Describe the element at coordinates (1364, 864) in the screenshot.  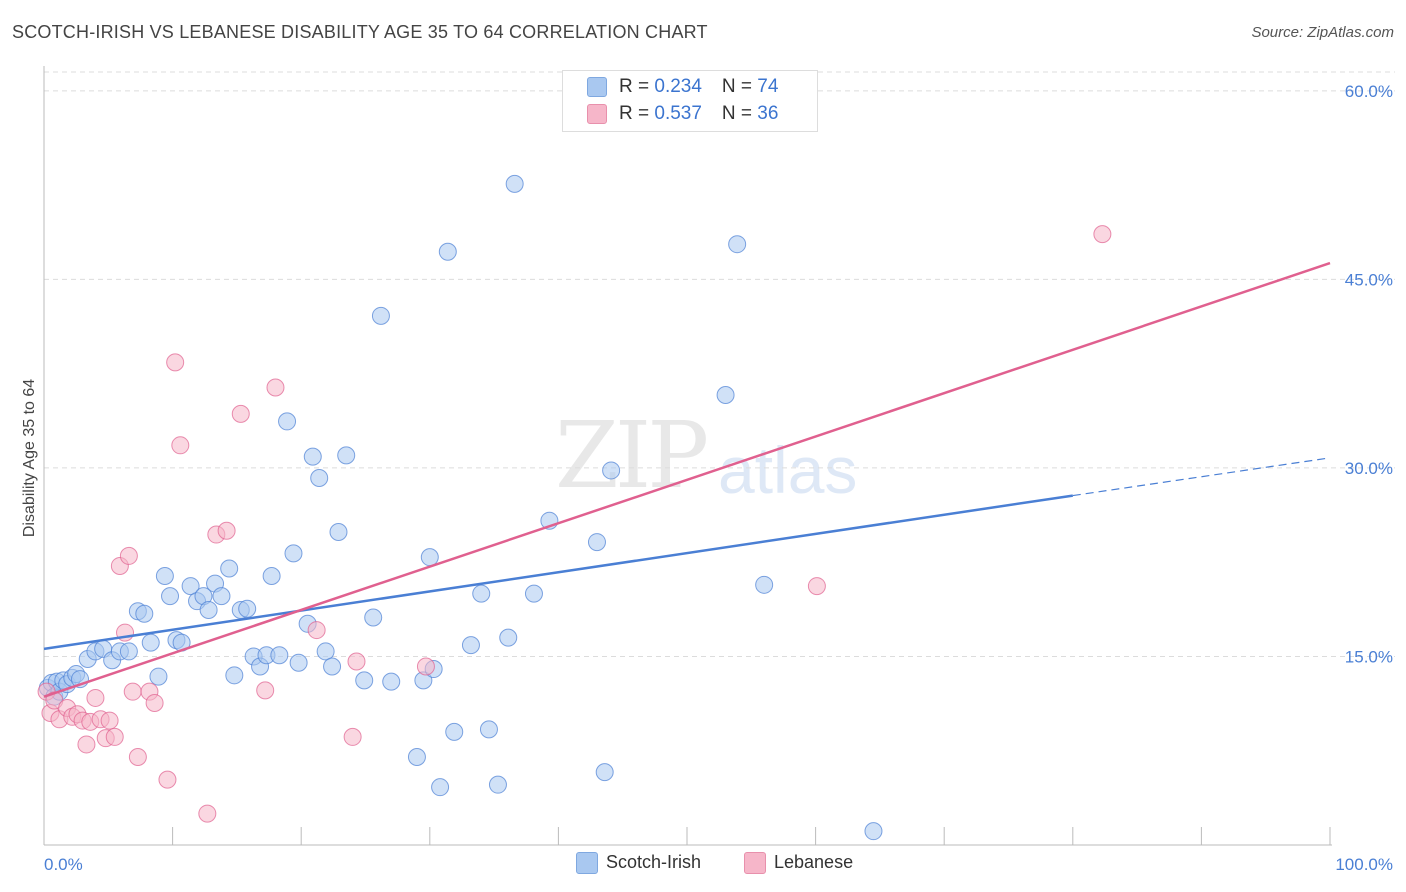
I see `x-tick-label: 100.0%` at that location.